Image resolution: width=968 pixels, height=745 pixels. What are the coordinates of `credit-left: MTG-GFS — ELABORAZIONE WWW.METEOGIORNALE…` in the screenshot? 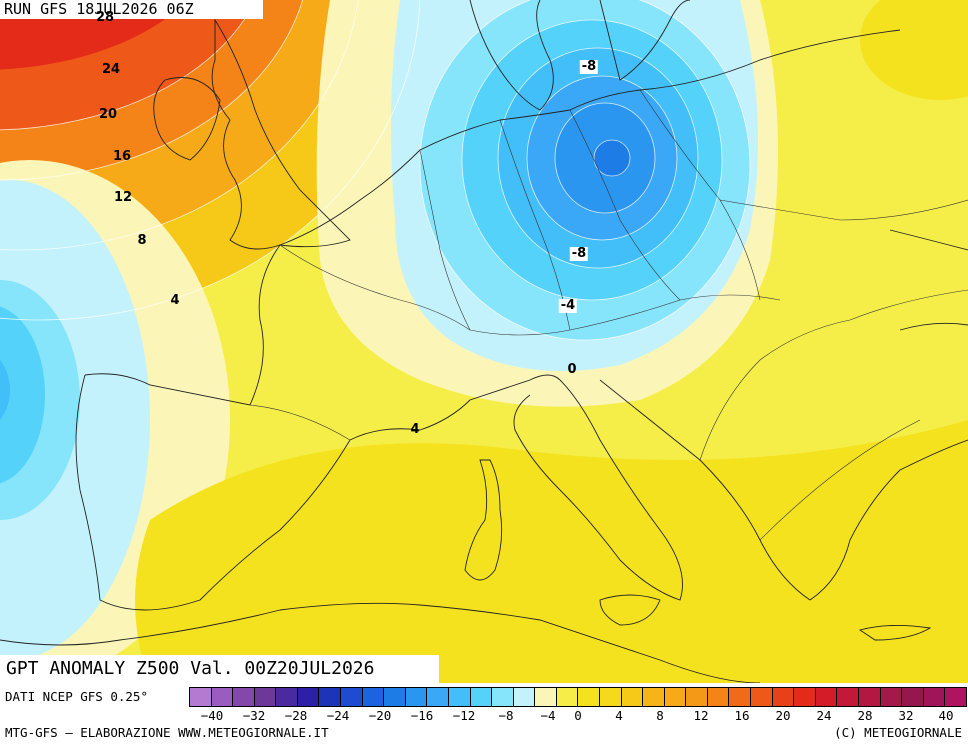 It's located at (167, 732).